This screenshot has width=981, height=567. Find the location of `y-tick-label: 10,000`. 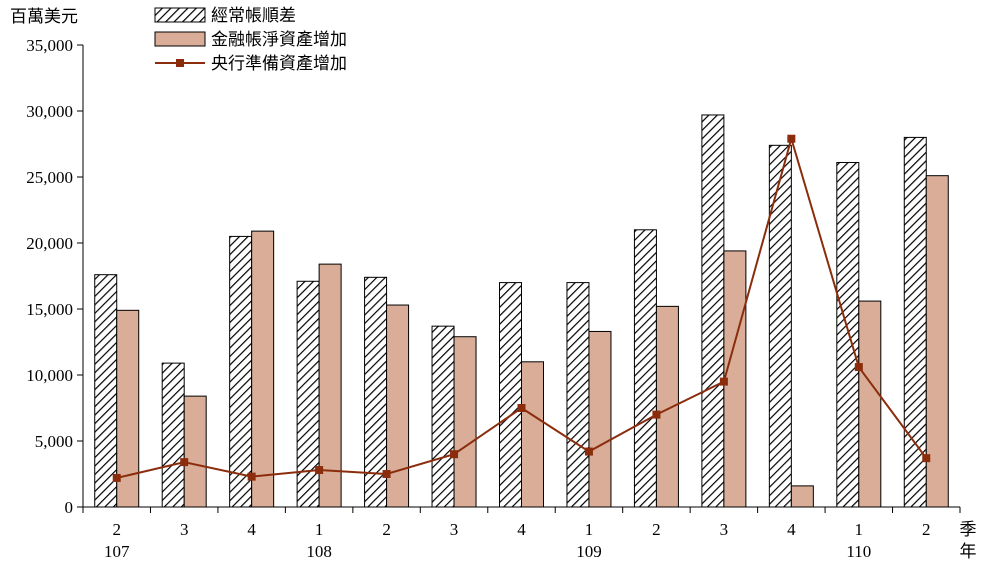

y-tick-label: 10,000 is located at coordinates (49, 375).